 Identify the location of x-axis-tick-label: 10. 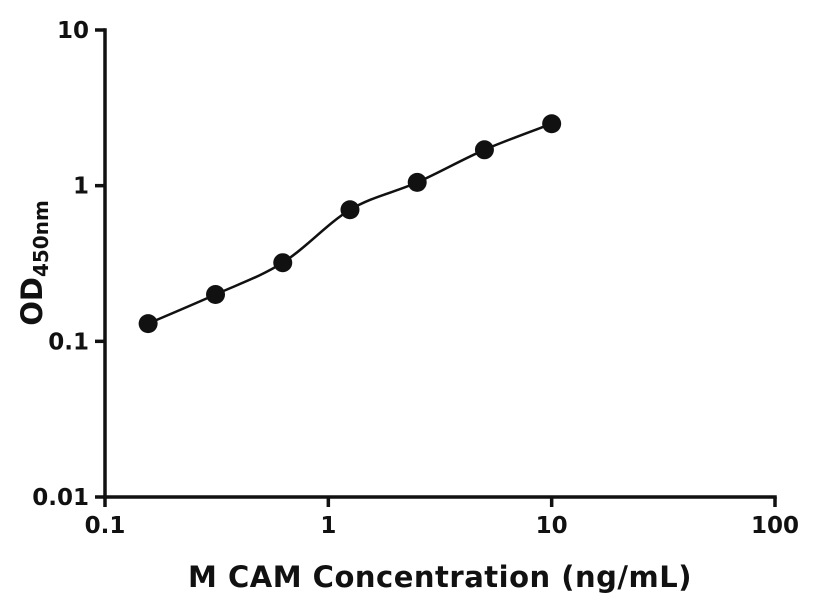
(552, 526).